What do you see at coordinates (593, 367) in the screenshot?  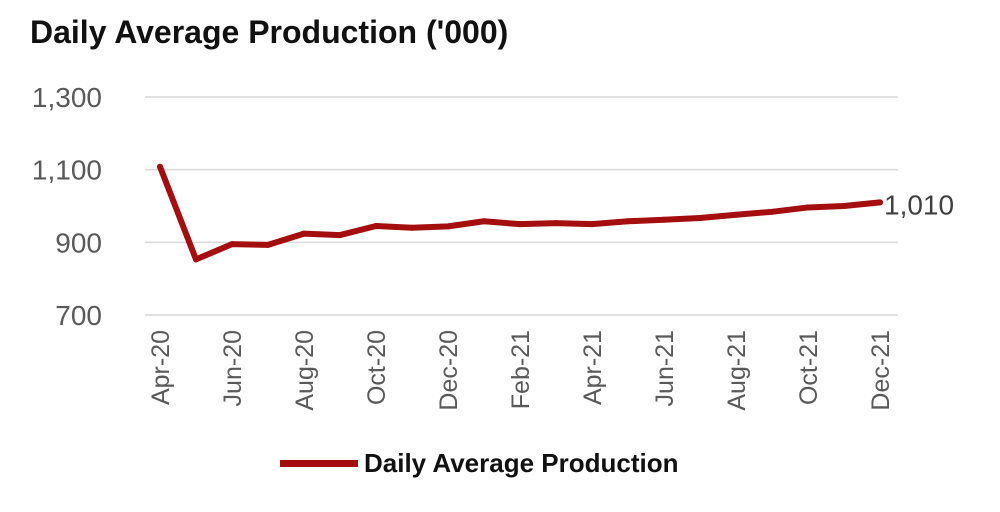 I see `x-tick-label: Apr-21` at bounding box center [593, 367].